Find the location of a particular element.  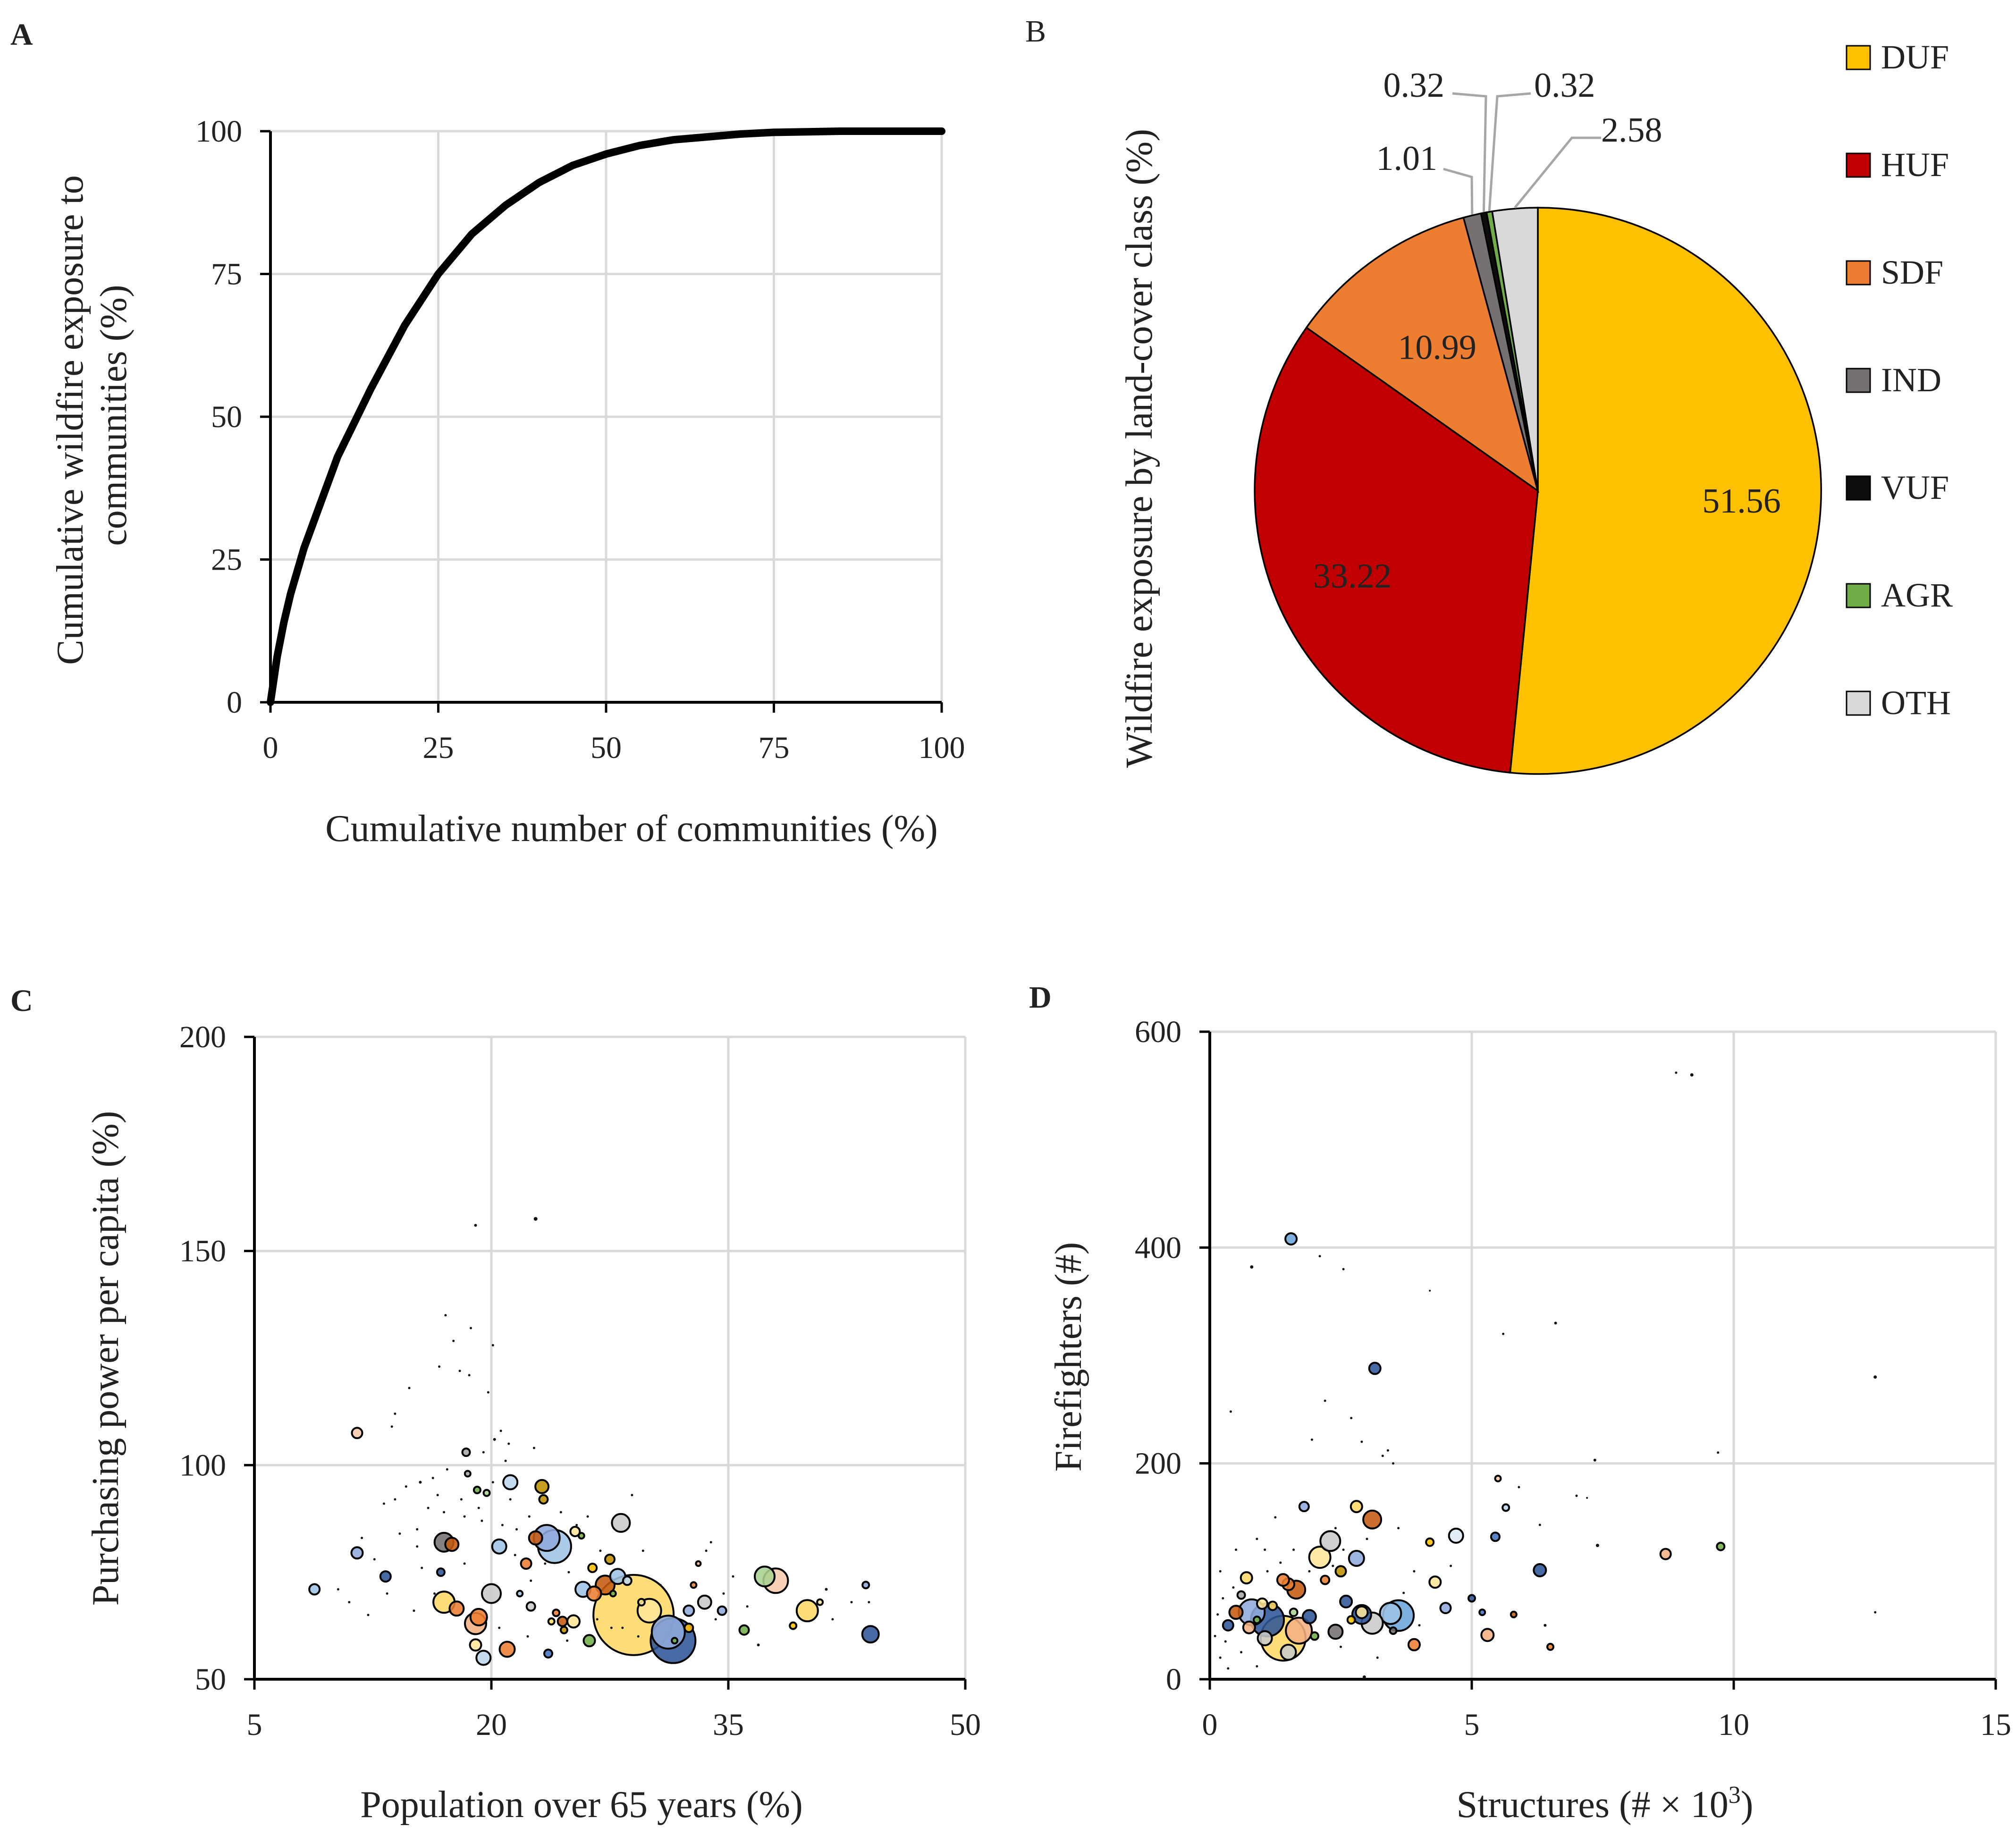

panel-c-x-tick-label: 35 is located at coordinates (729, 1725).